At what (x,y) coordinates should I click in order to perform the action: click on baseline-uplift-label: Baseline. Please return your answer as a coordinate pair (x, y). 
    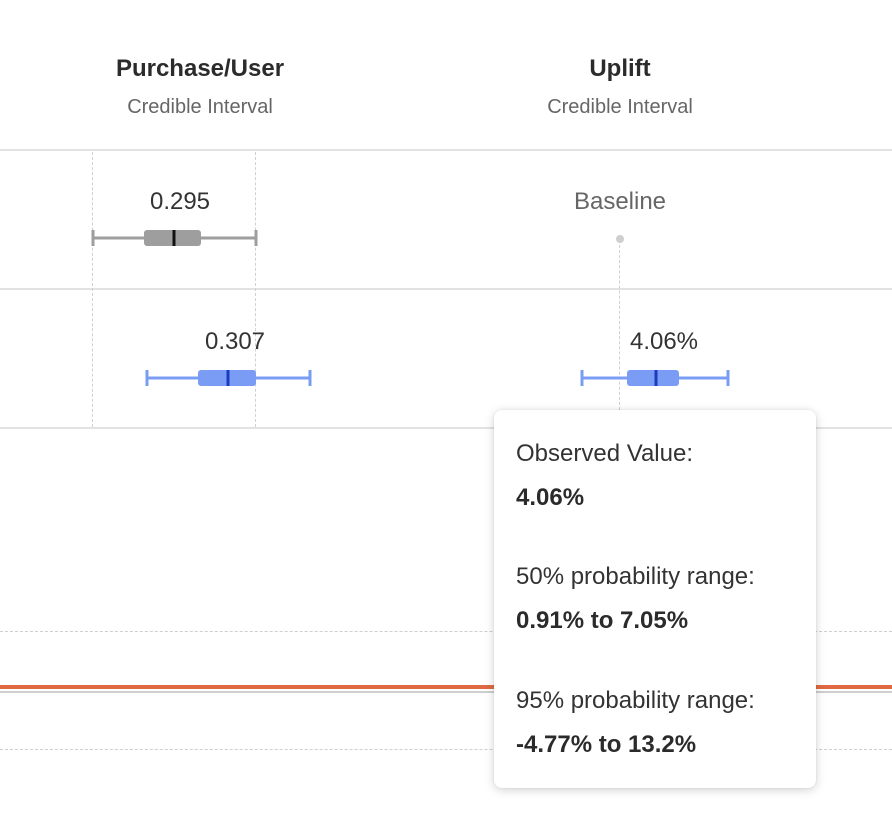
    Looking at the image, I should click on (620, 201).